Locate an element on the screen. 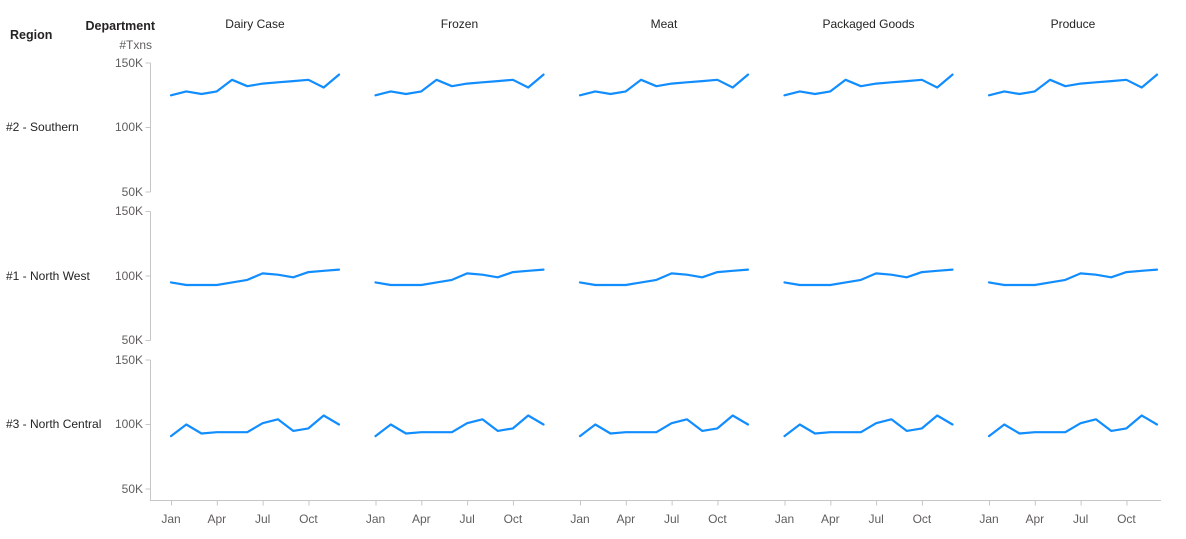 This screenshot has height=539, width=1186. series-line-2-southern-frozen is located at coordinates (459, 85).